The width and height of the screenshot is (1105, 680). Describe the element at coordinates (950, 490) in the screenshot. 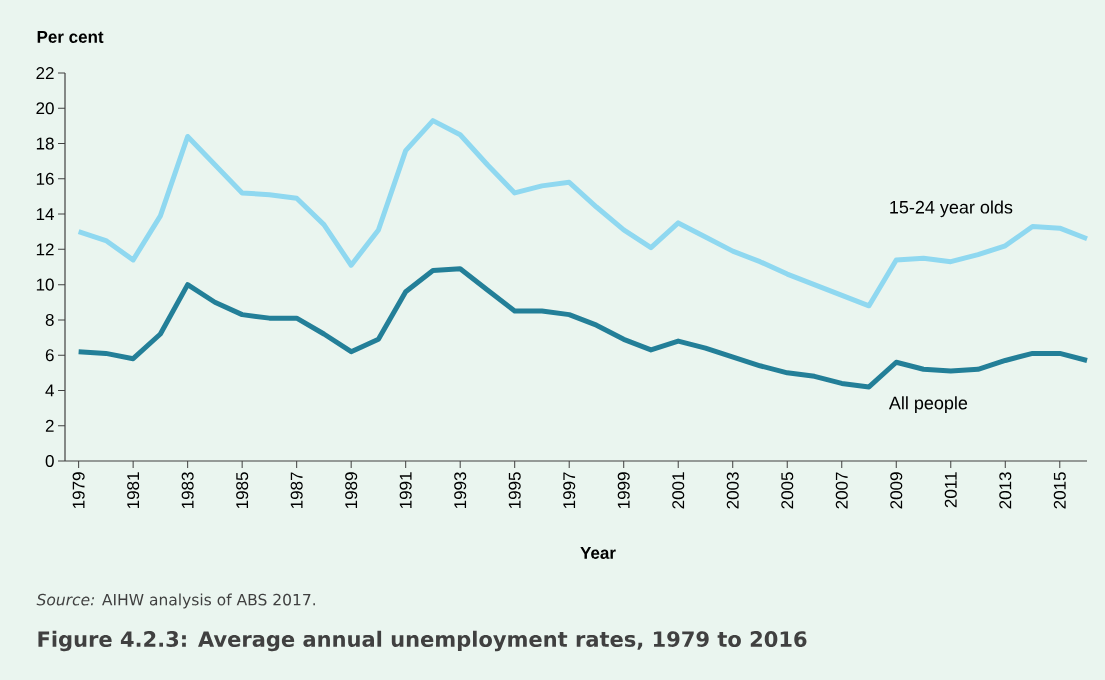

I see `x-tick-label: 2011` at that location.